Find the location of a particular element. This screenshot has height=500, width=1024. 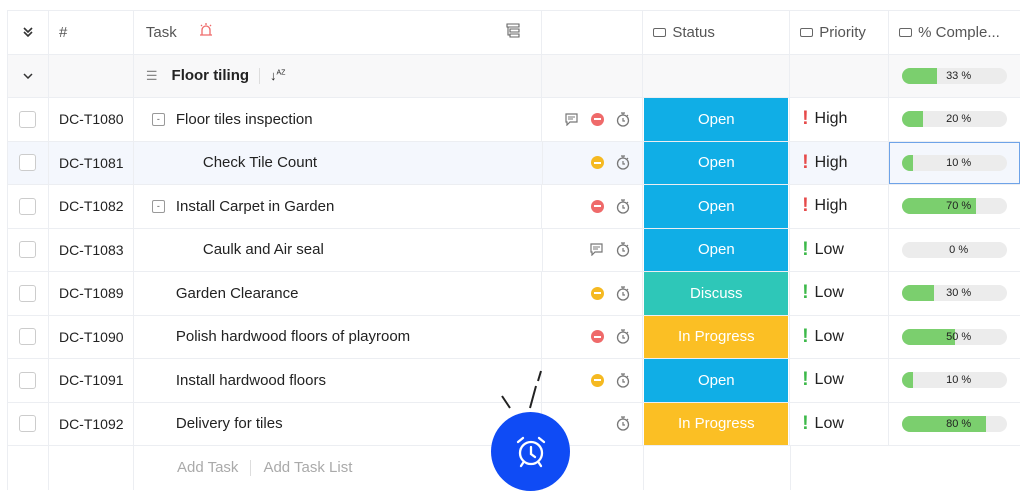

complete-cell: 80 % is located at coordinates (954, 424).